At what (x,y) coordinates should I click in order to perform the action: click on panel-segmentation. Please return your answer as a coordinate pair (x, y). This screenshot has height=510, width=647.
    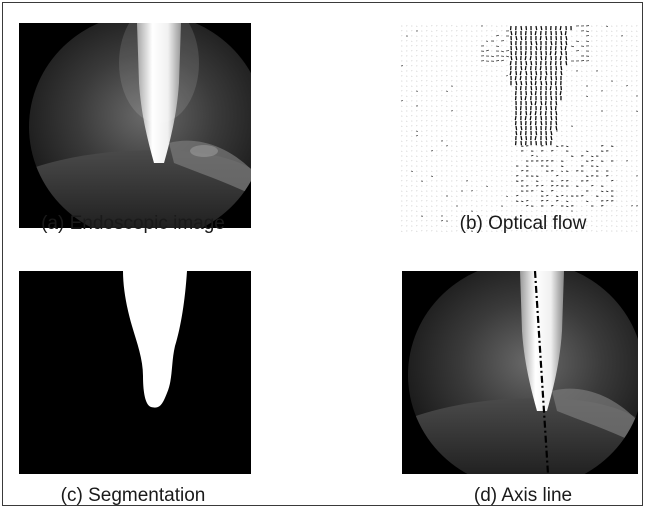
    Looking at the image, I should click on (135, 372).